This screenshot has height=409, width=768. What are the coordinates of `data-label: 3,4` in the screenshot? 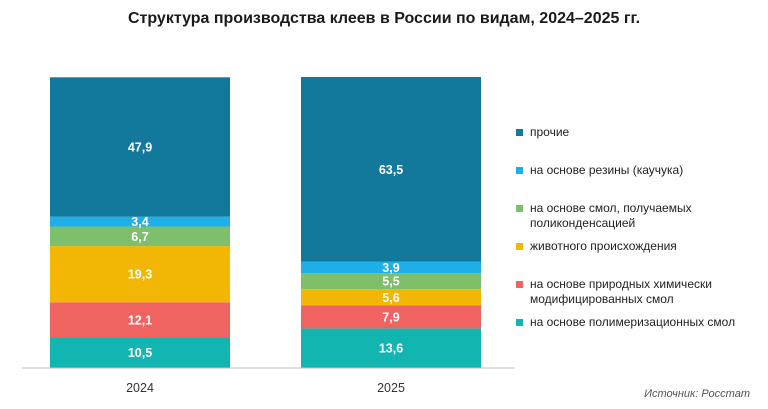 It's located at (139, 222).